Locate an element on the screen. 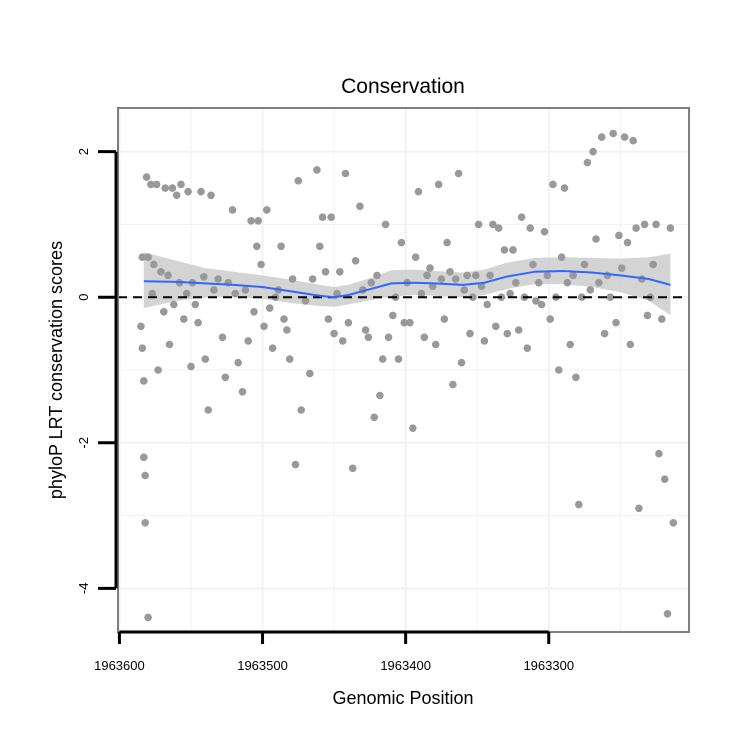 Image resolution: width=750 pixels, height=755 pixels. y-tick-label: -4 is located at coordinates (83, 589).